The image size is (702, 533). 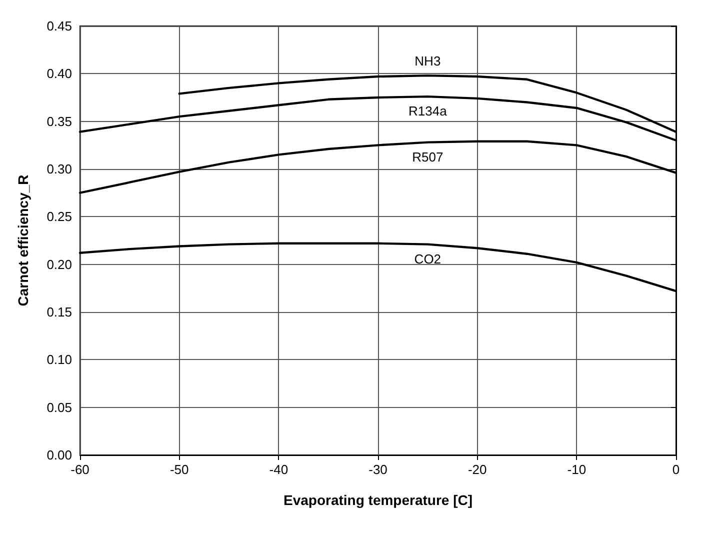 I want to click on x-tick-label: -40, so click(x=278, y=469).